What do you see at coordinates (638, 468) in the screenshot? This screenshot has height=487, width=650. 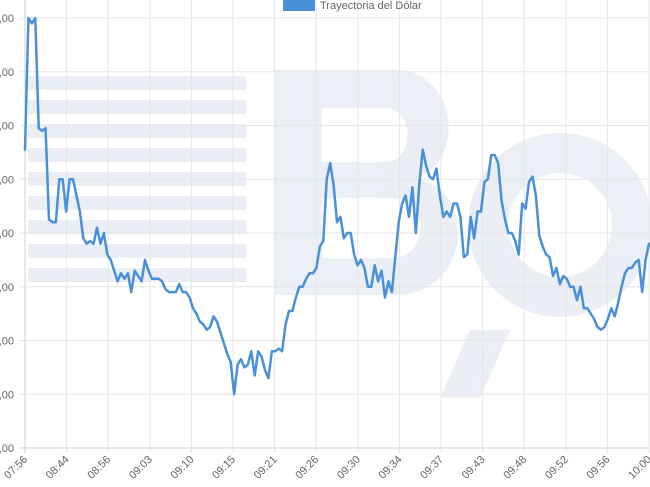 I see `x-tick-label: 10:00` at bounding box center [638, 468].